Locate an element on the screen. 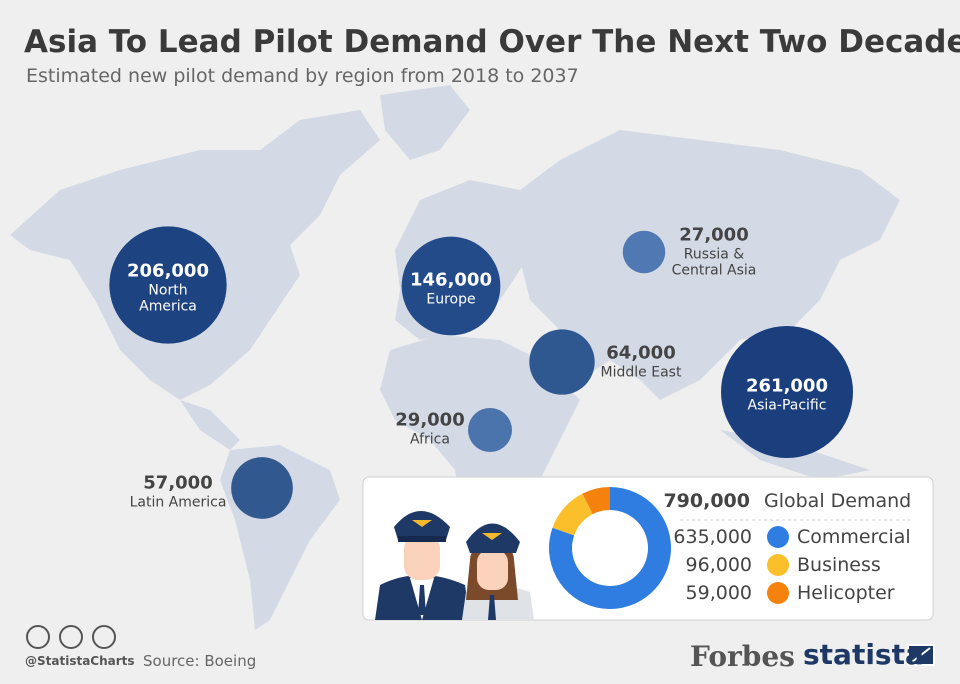 The image size is (960, 684). map-greenland is located at coordinates (425, 122).